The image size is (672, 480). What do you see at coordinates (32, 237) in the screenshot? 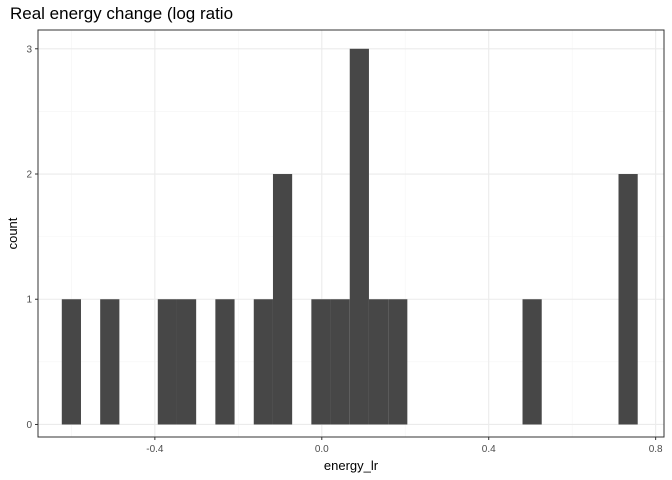
I see `y-axis-ticks: 0 1 2 3` at bounding box center [32, 237].